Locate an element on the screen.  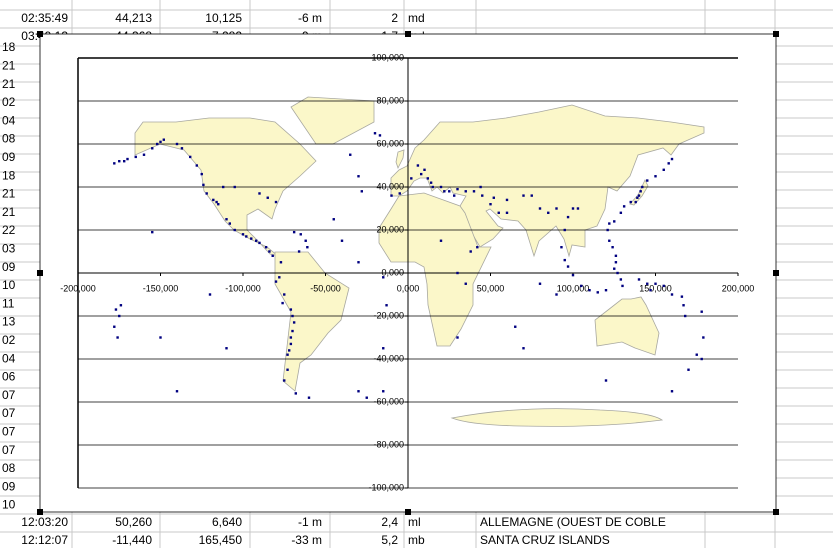
antarctica is located at coordinates (557, 417).